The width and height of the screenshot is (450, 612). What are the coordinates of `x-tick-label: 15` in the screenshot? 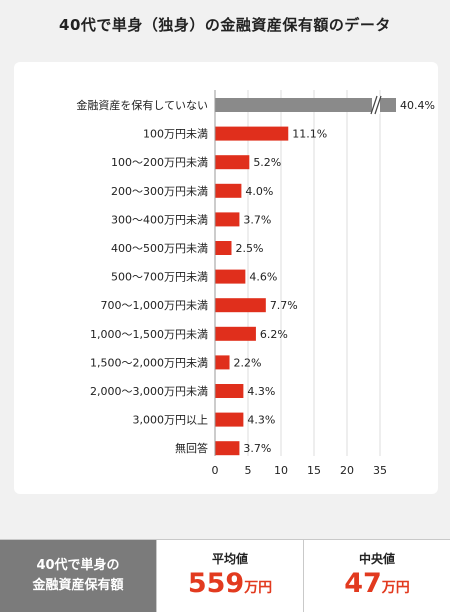 It's located at (314, 470).